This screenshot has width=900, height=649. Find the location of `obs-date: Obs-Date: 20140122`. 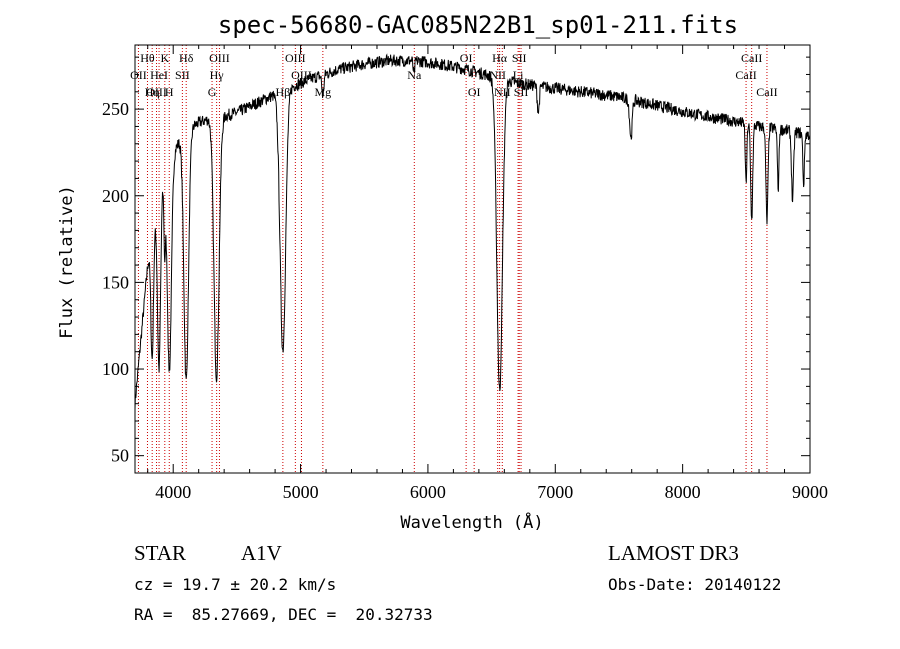

obs-date: Obs-Date: 20140122 is located at coordinates (695, 584).